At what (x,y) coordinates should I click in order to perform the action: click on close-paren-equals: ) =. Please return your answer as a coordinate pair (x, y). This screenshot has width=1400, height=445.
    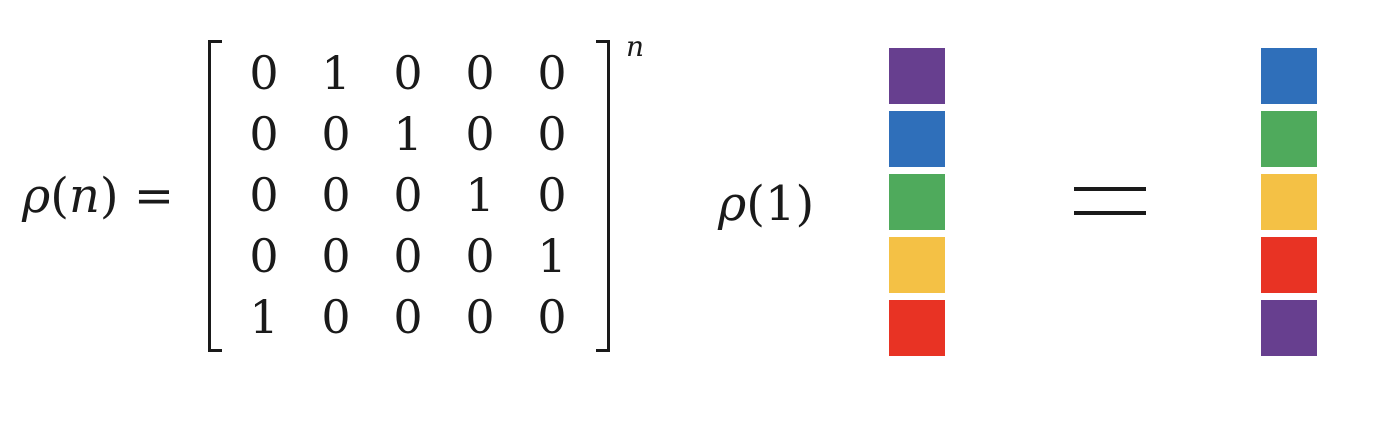
    Looking at the image, I should click on (137, 196).